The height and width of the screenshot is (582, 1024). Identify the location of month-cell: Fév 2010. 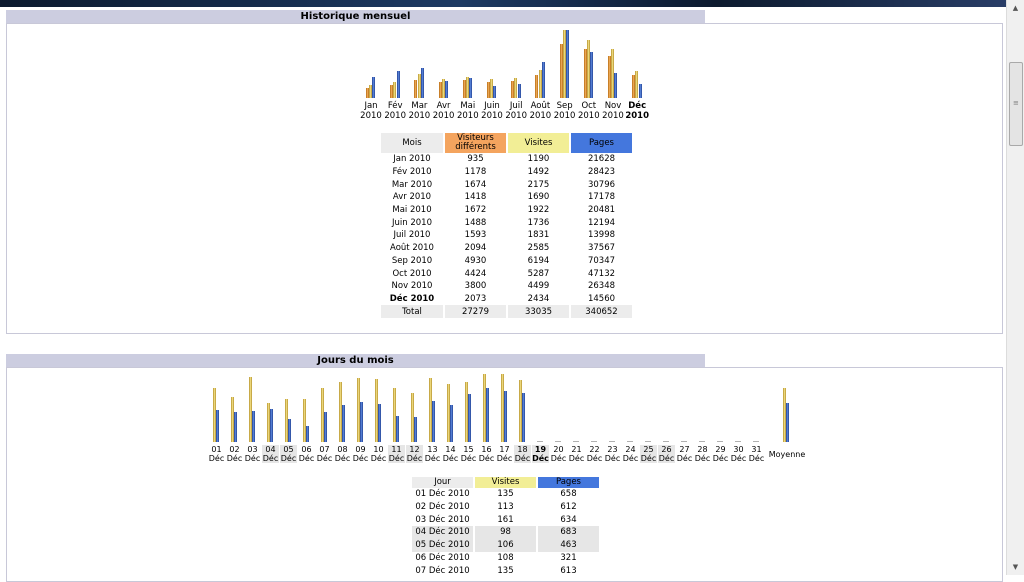
(412, 172).